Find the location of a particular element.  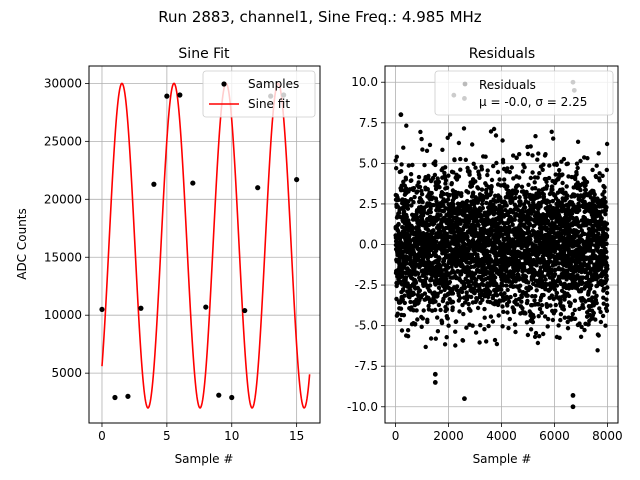

y-tick-label: 20000 is located at coordinates (63, 199).